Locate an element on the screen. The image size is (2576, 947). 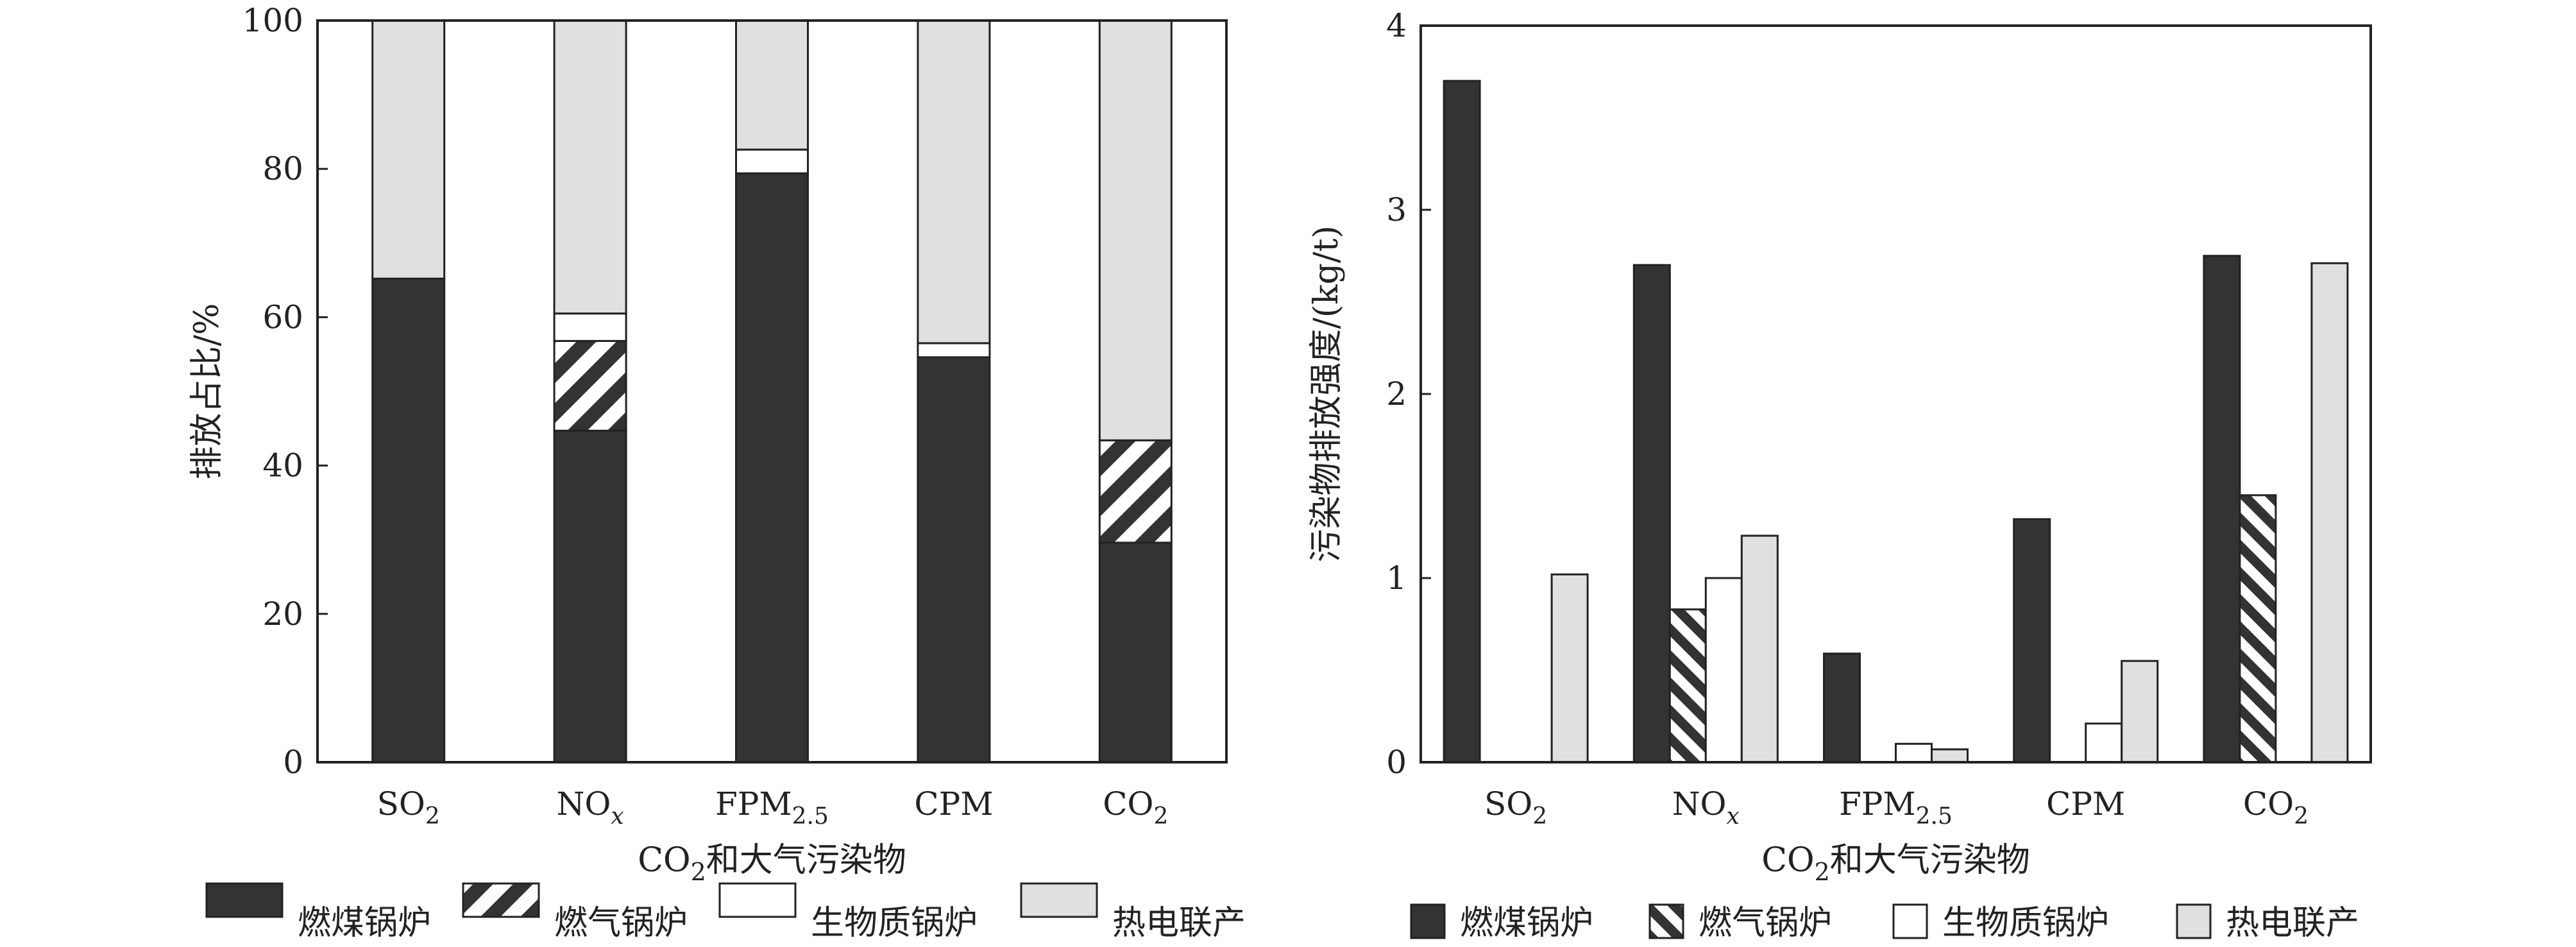
y-tick-label: 20 is located at coordinates (282, 614).